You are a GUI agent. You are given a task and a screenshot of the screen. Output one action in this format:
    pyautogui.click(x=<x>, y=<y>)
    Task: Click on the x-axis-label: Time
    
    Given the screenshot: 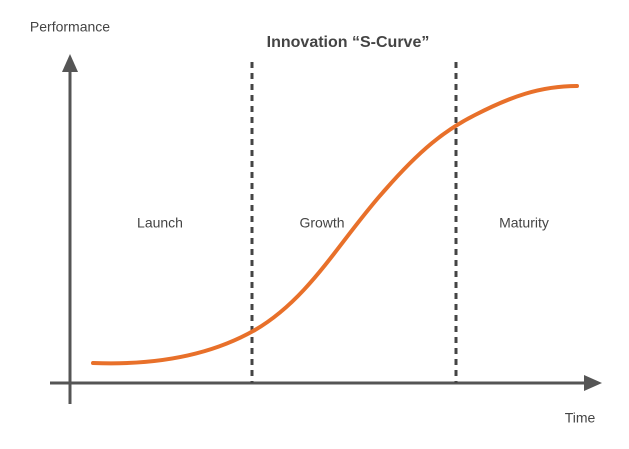 What is the action you would take?
    pyautogui.click(x=580, y=418)
    